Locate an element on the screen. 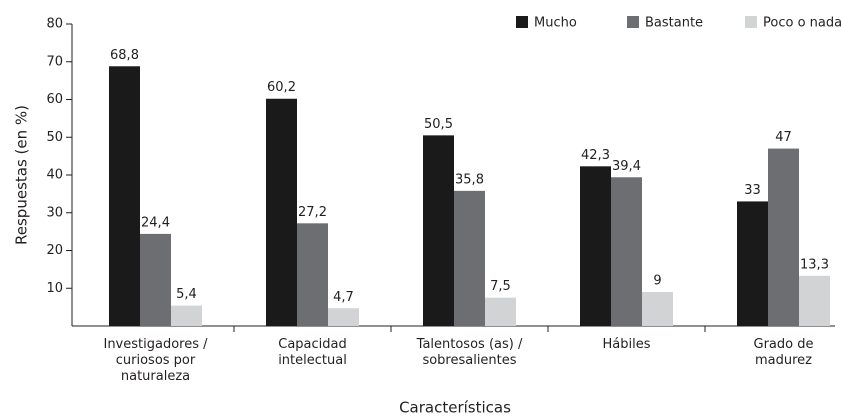 The height and width of the screenshot is (420, 841). value-label: 27,2 is located at coordinates (312, 212).